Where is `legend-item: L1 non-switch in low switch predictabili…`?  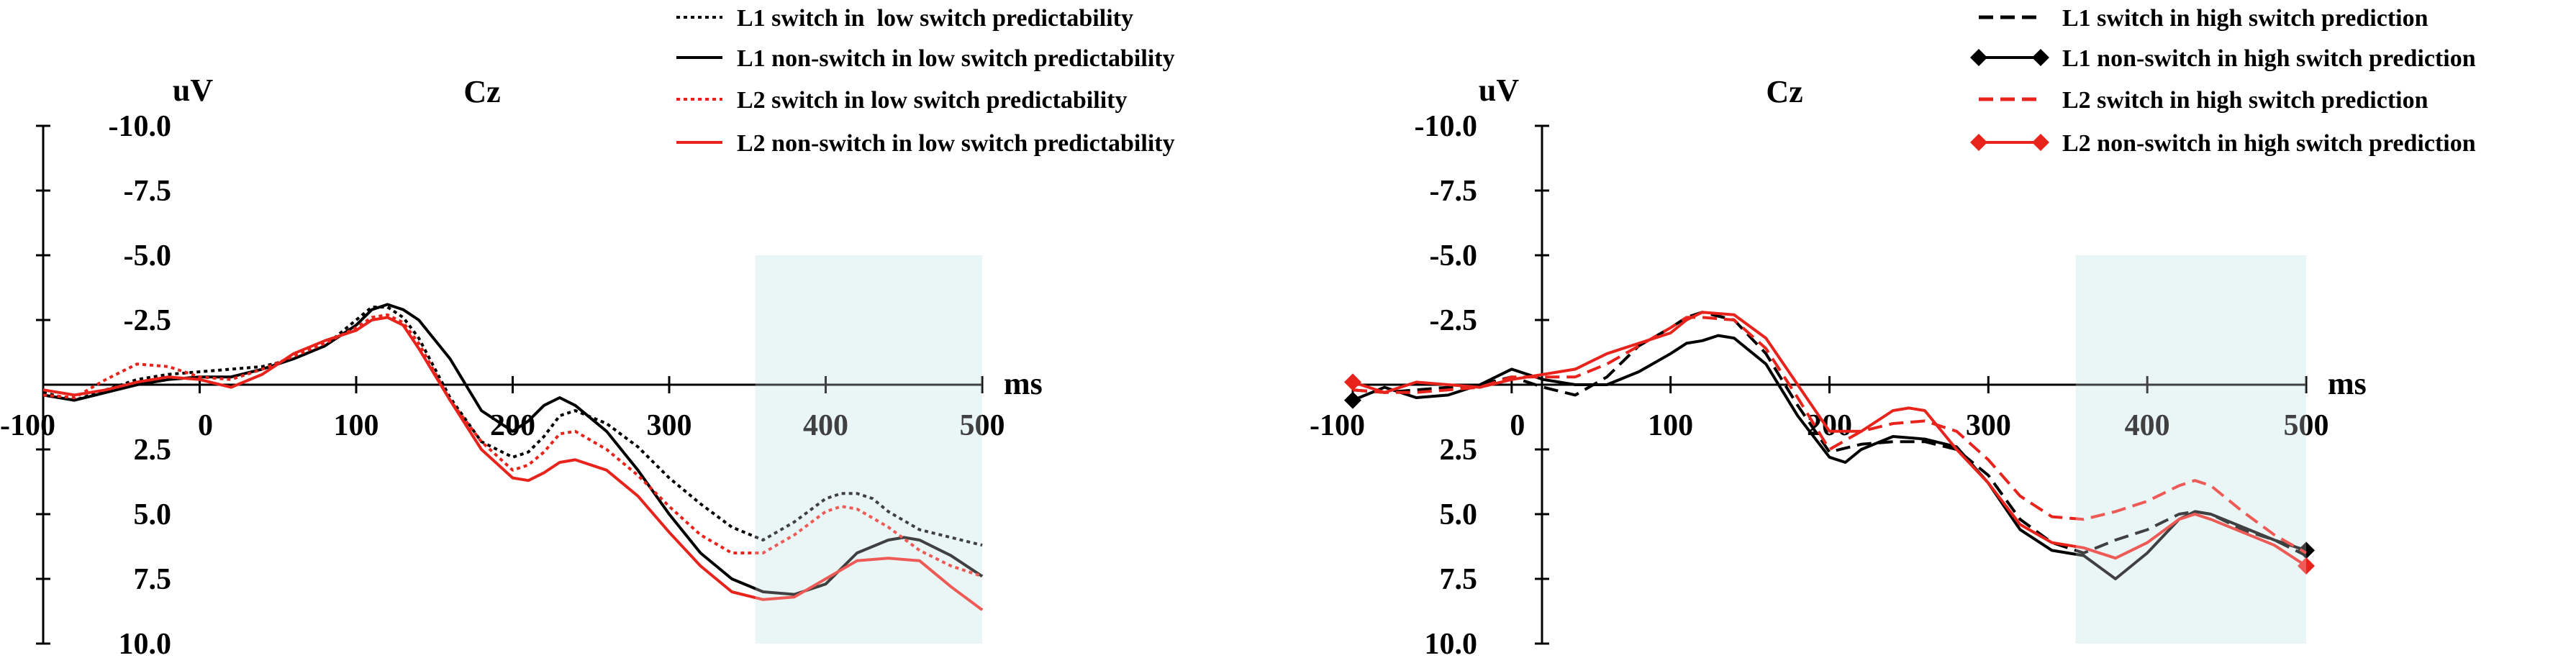 legend-item: L1 non-switch in low switch predictabili… is located at coordinates (925, 58).